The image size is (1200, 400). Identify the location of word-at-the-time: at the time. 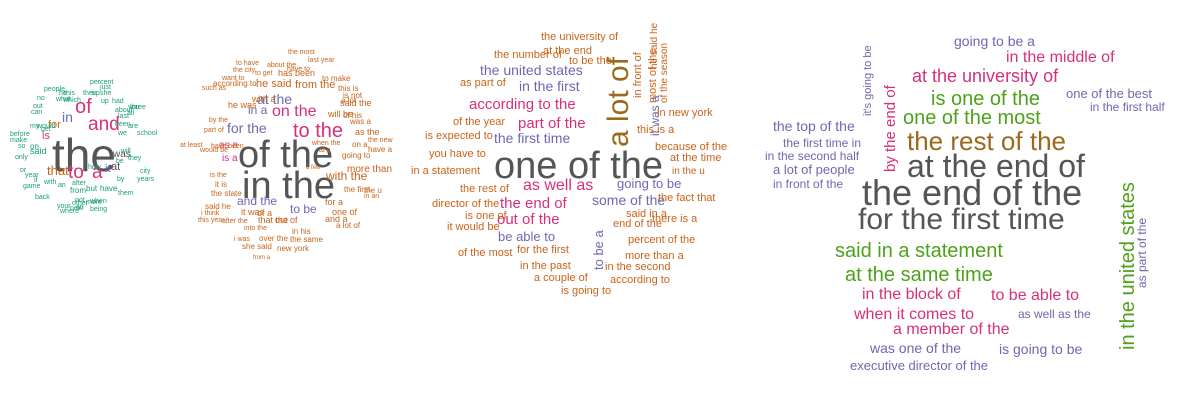
(696, 158).